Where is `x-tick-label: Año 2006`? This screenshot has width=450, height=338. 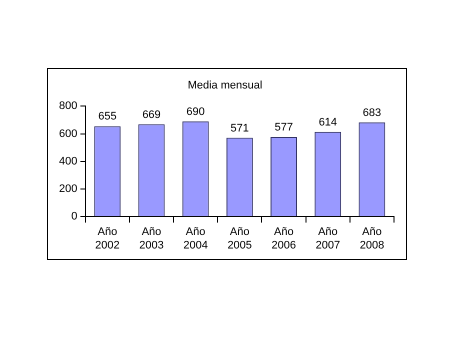 x-tick-label: Año 2006 is located at coordinates (284, 239).